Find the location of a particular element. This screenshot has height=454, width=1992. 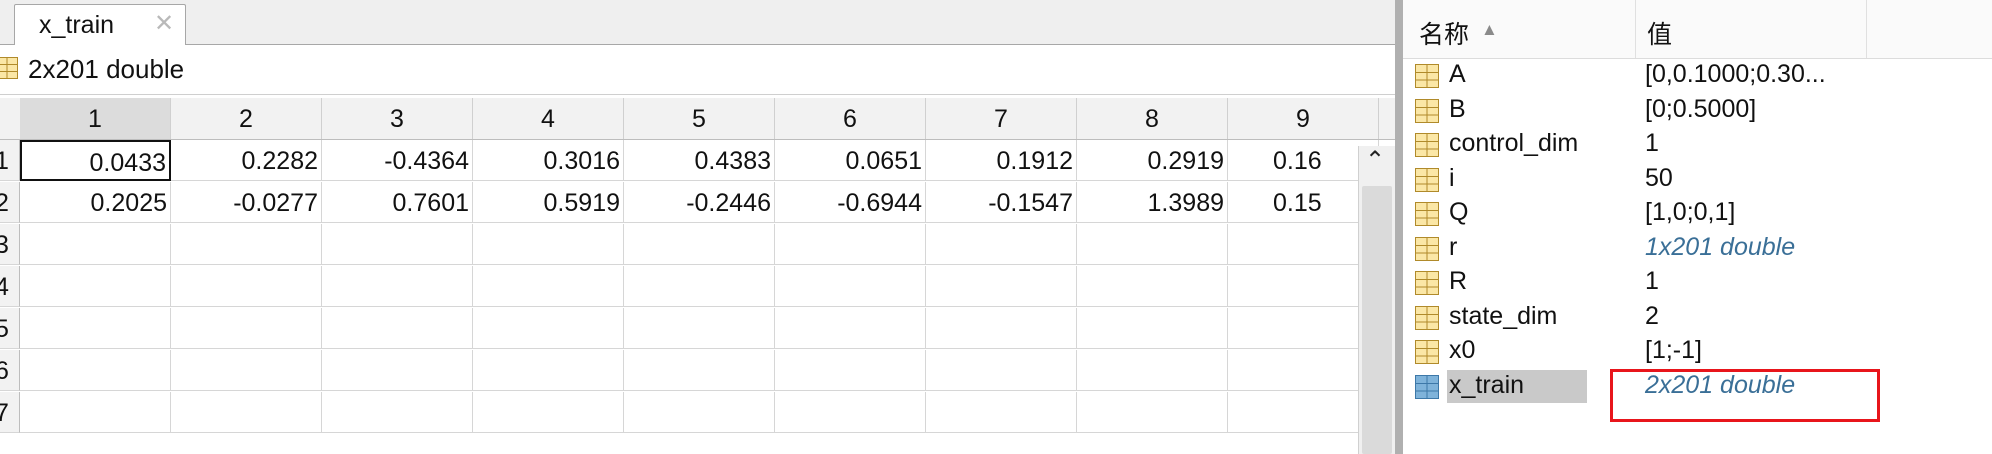

vertical-scrollbar: ⌃ is located at coordinates (1376, 300).